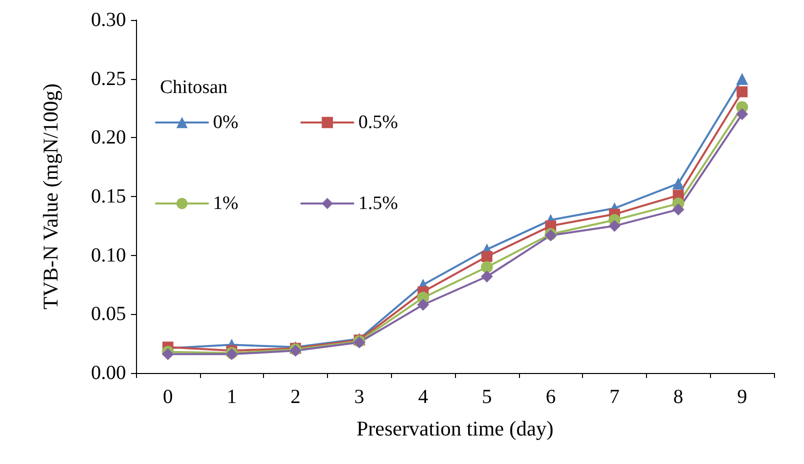 The width and height of the screenshot is (804, 464). Describe the element at coordinates (455, 428) in the screenshot. I see `x-axis-title: Preservation time (day)` at that location.